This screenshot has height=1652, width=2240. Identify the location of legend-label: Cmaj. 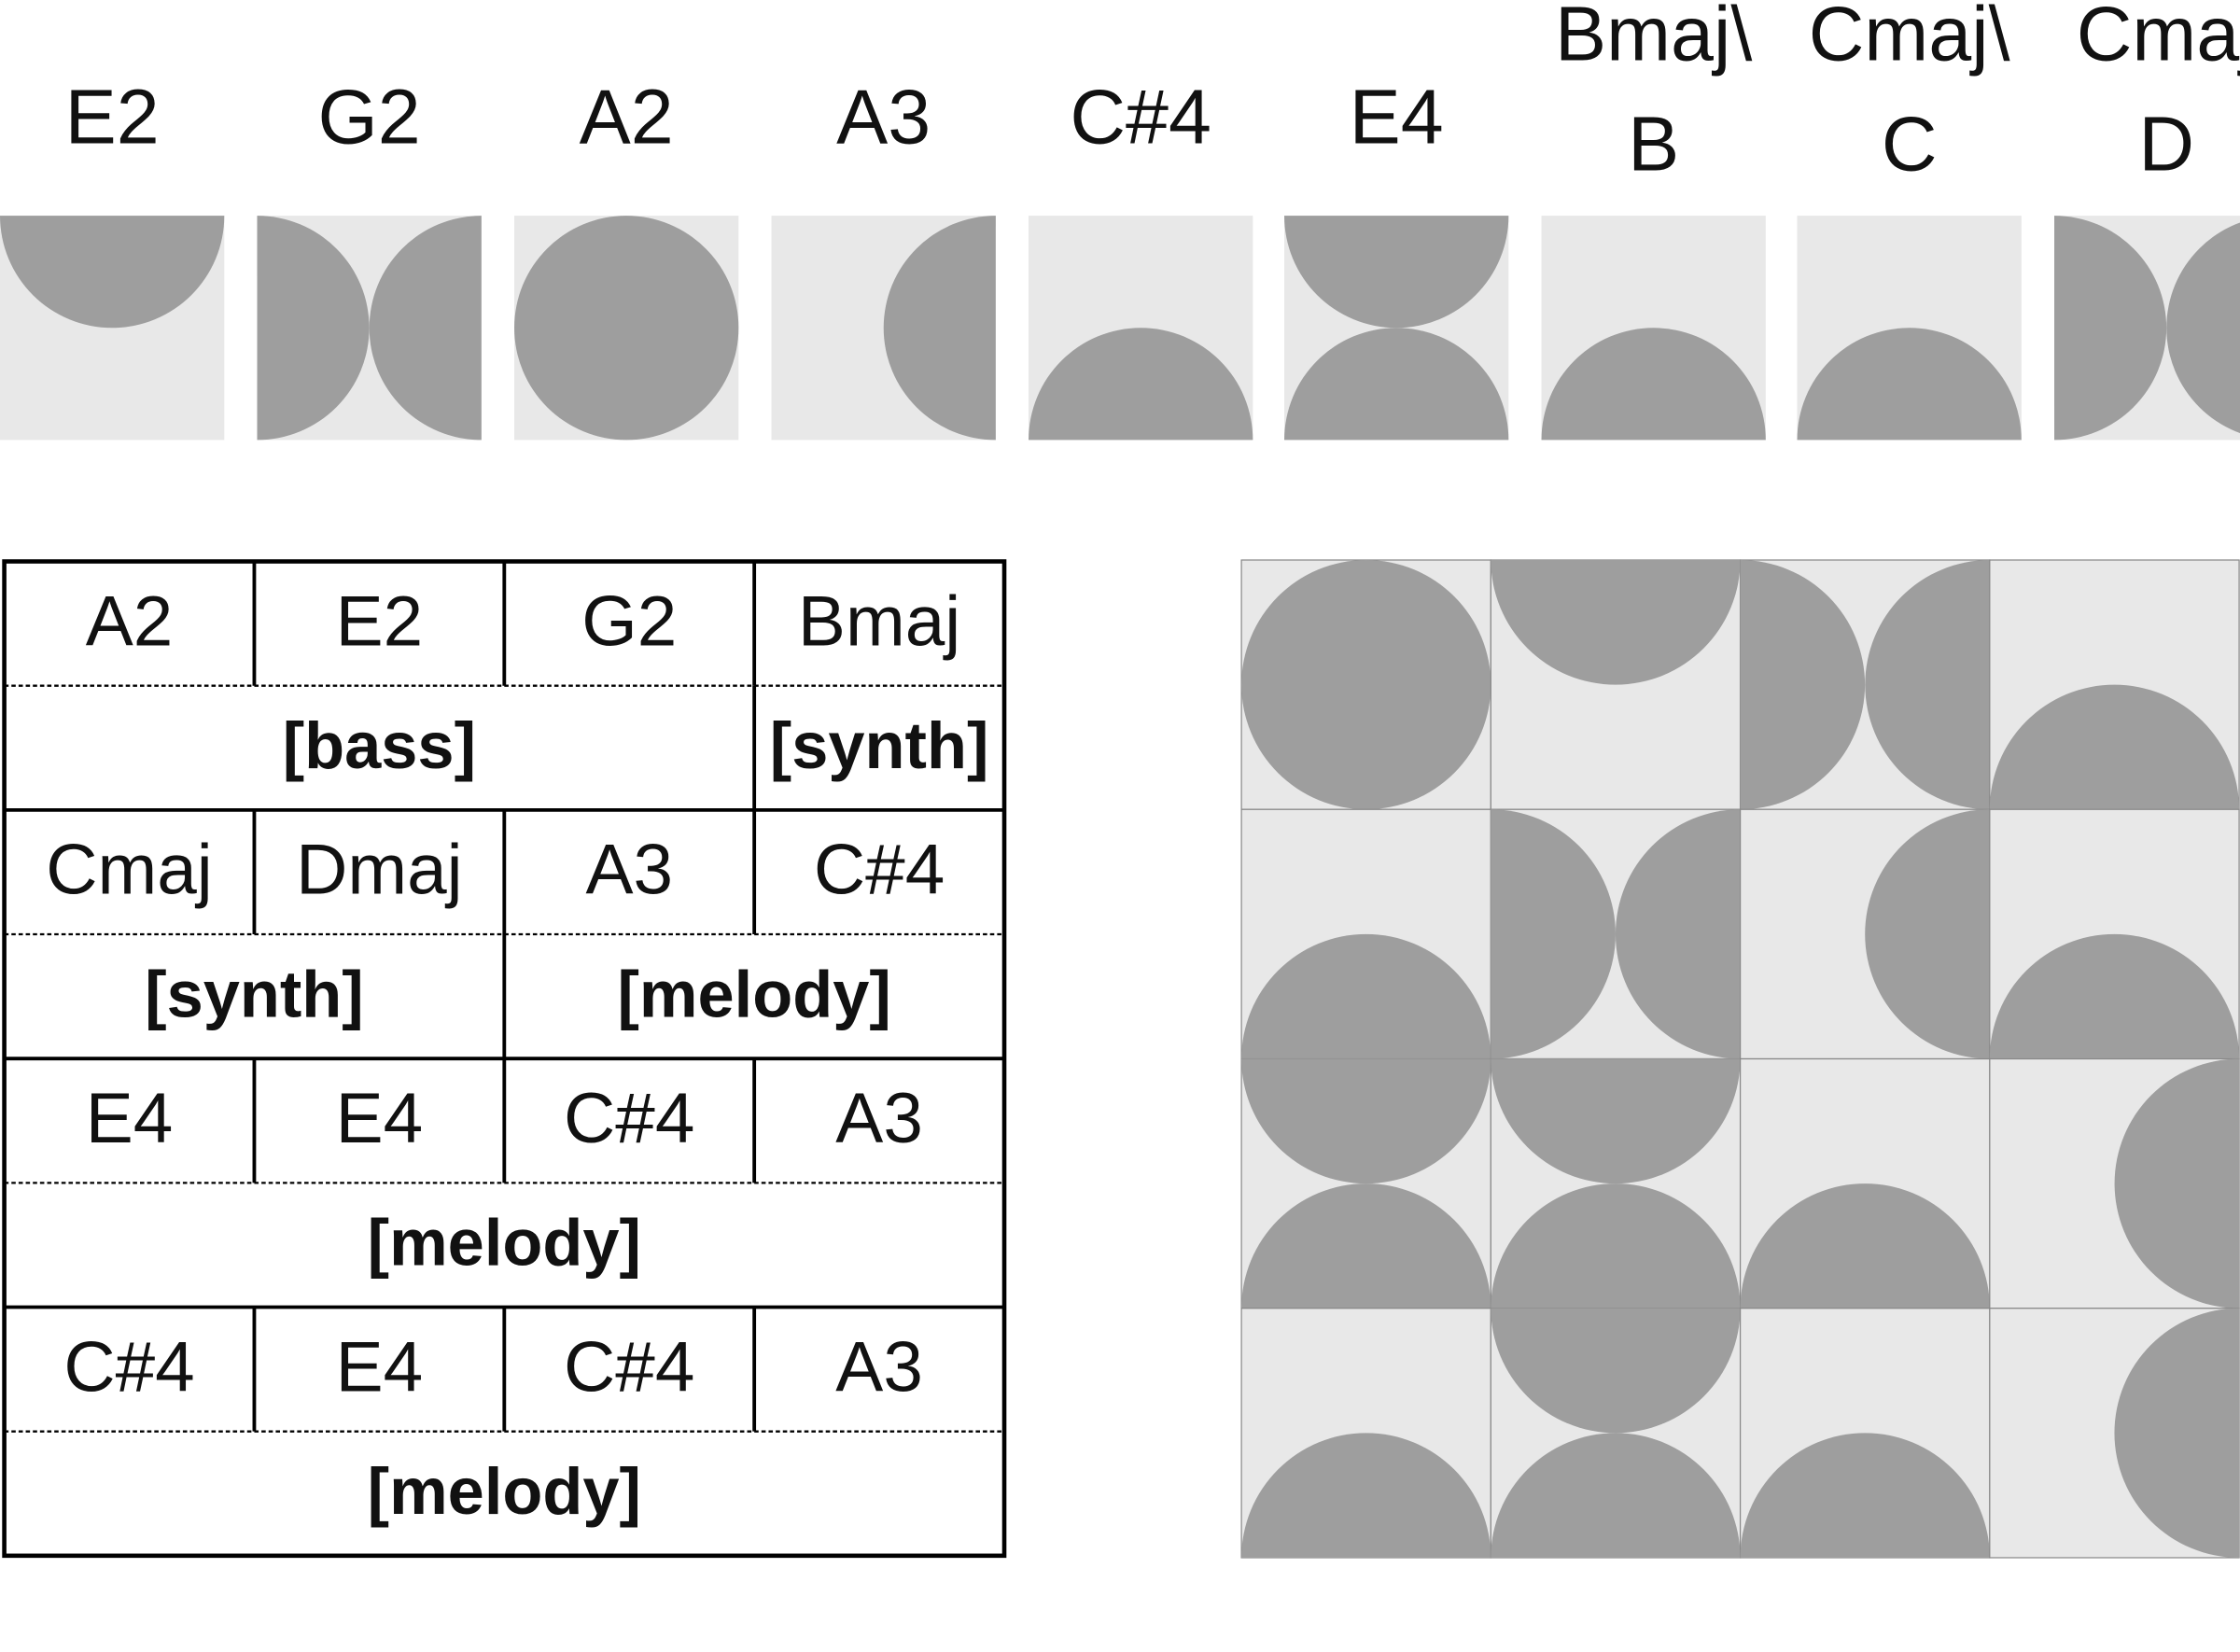
(2158, 38).